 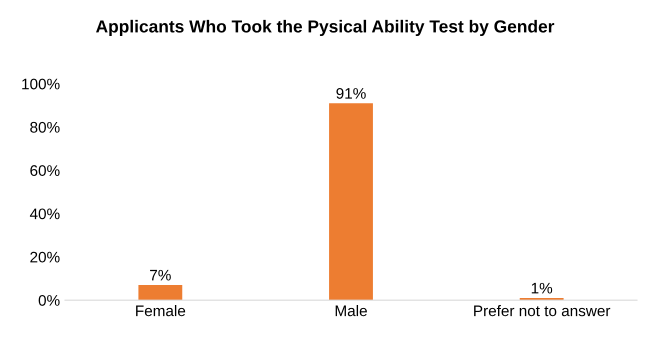 I want to click on y-tick-label: 60%, so click(x=45, y=170).